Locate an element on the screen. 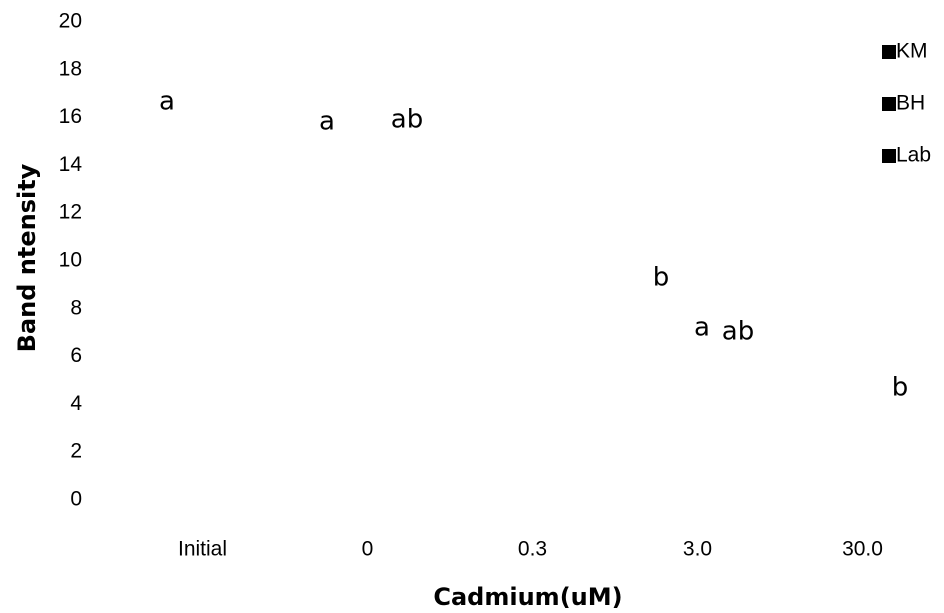 Image resolution: width=944 pixels, height=613 pixels. y-tick-label: 12 is located at coordinates (70, 212).